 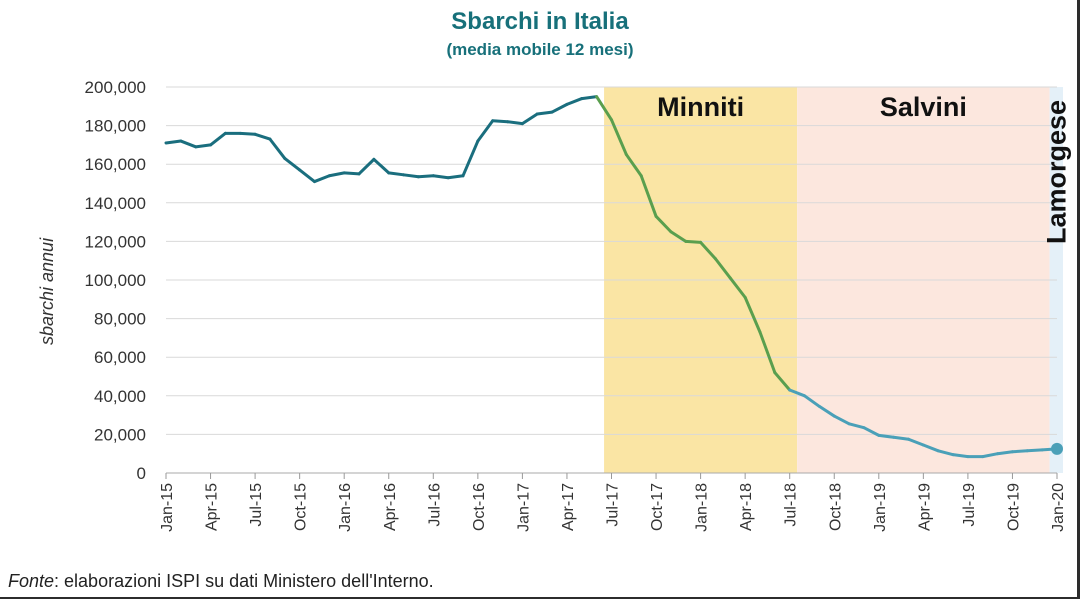 What do you see at coordinates (568, 507) in the screenshot?
I see `x-tick-label: Apr-17` at bounding box center [568, 507].